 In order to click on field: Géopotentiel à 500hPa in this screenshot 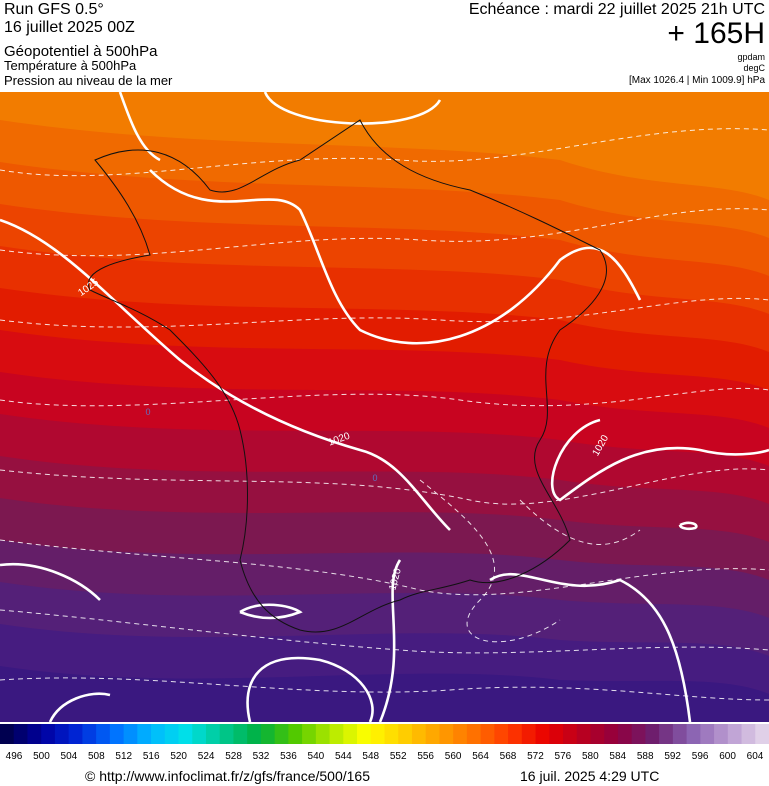, I will do `click(81, 51)`.